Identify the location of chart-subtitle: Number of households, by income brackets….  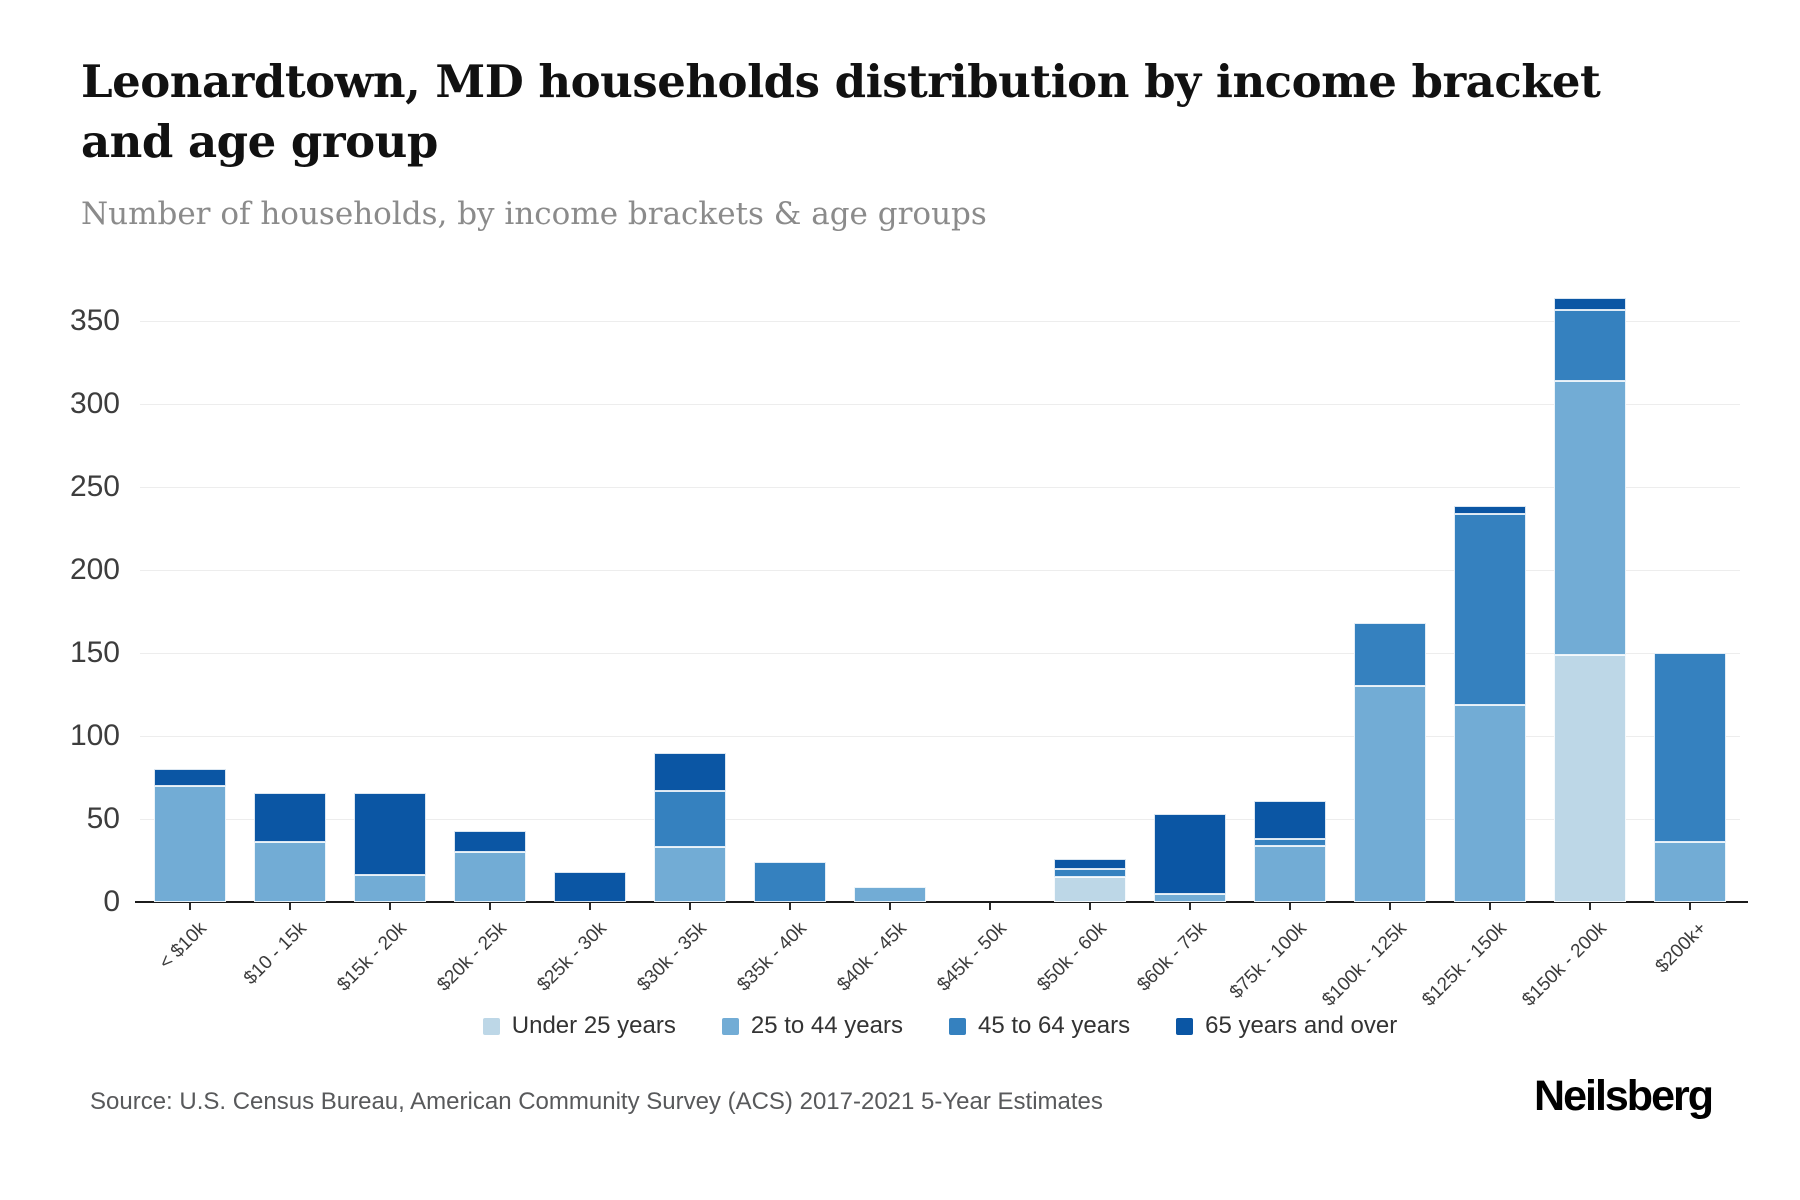
(534, 214).